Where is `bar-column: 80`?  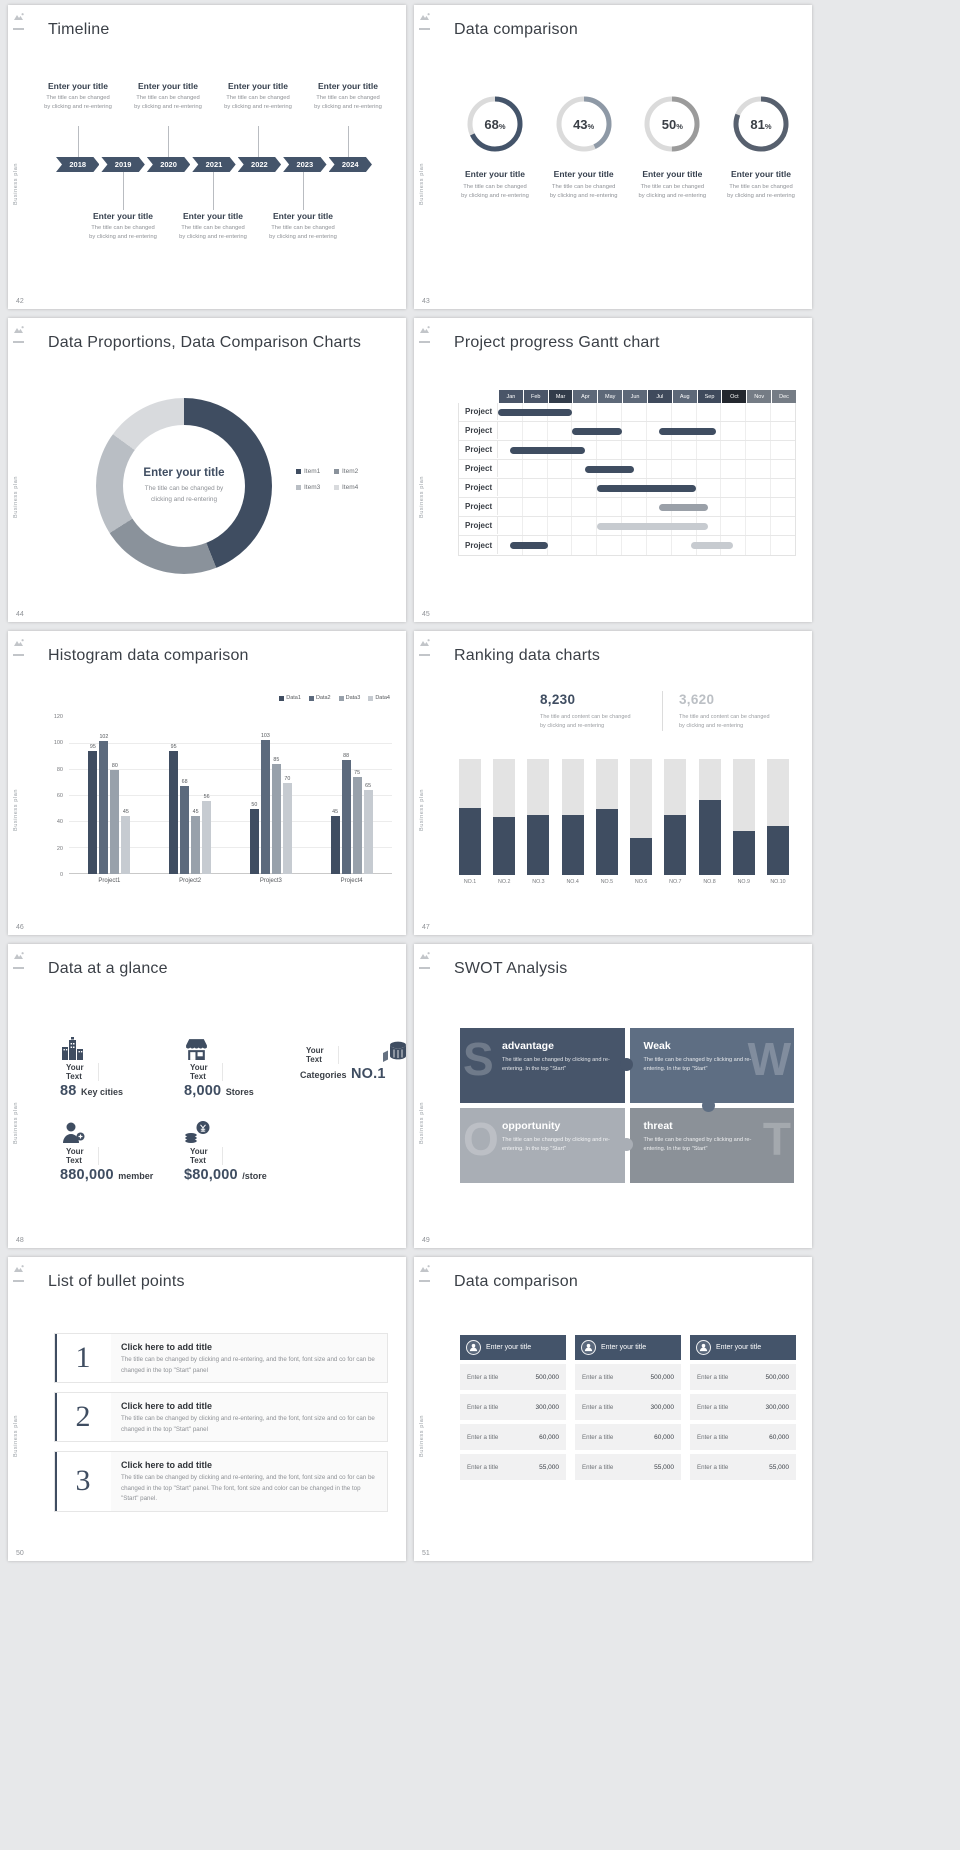 bar-column: 80 is located at coordinates (115, 818).